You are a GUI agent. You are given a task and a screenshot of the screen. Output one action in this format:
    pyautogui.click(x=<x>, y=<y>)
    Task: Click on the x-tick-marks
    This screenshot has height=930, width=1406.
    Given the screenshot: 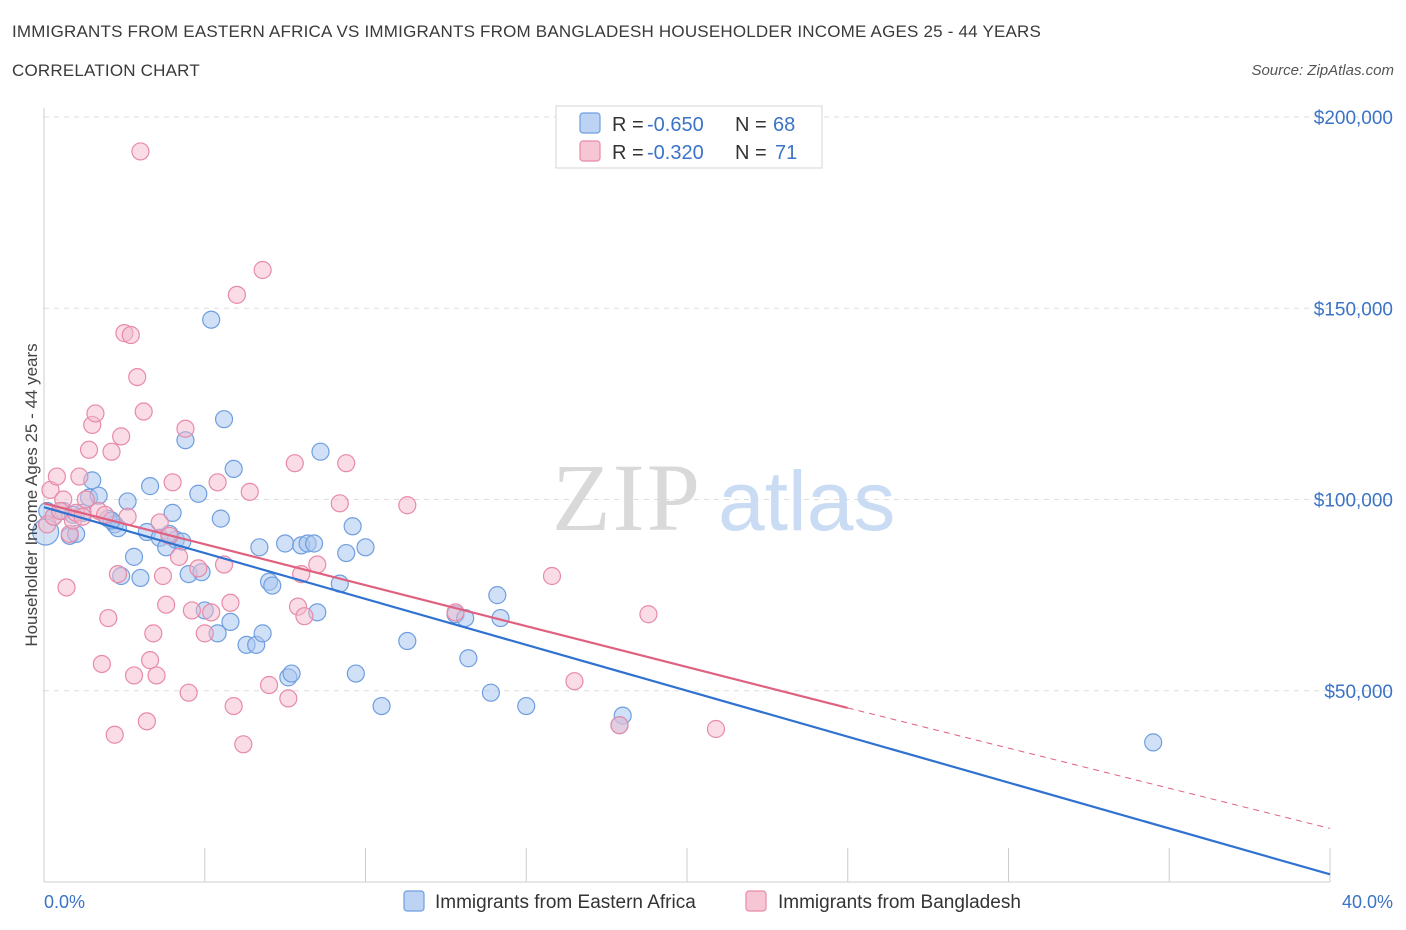 What is the action you would take?
    pyautogui.click(x=767, y=865)
    